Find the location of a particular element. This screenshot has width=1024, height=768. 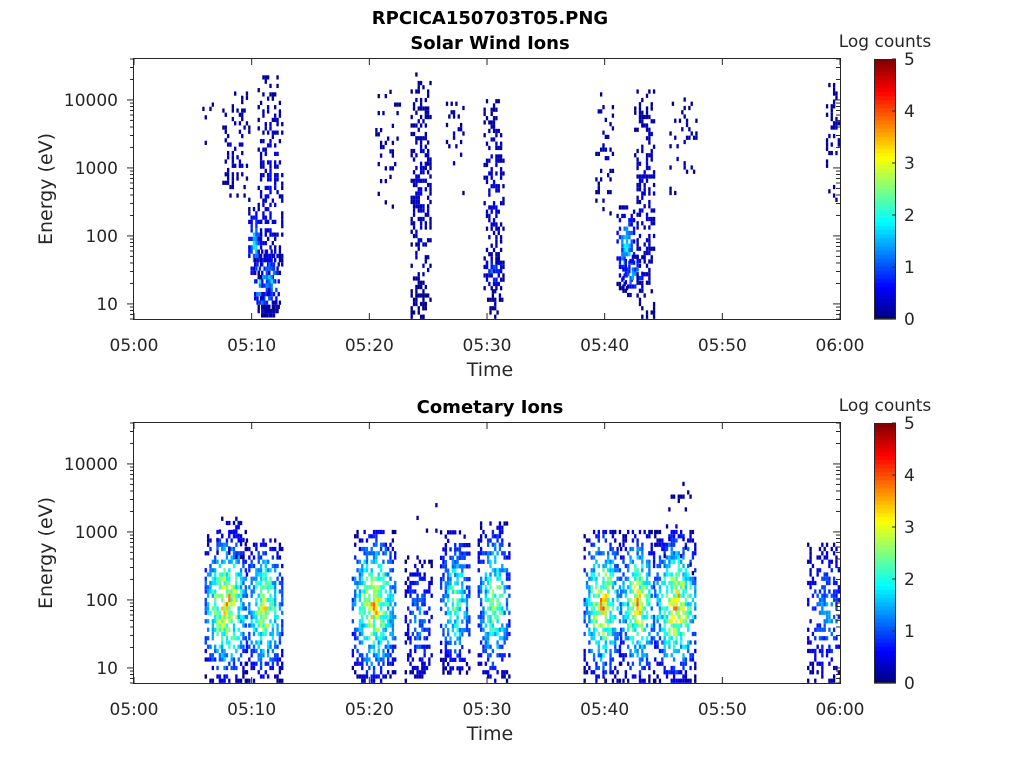

y-tick-label: 1000 is located at coordinates (96, 169).